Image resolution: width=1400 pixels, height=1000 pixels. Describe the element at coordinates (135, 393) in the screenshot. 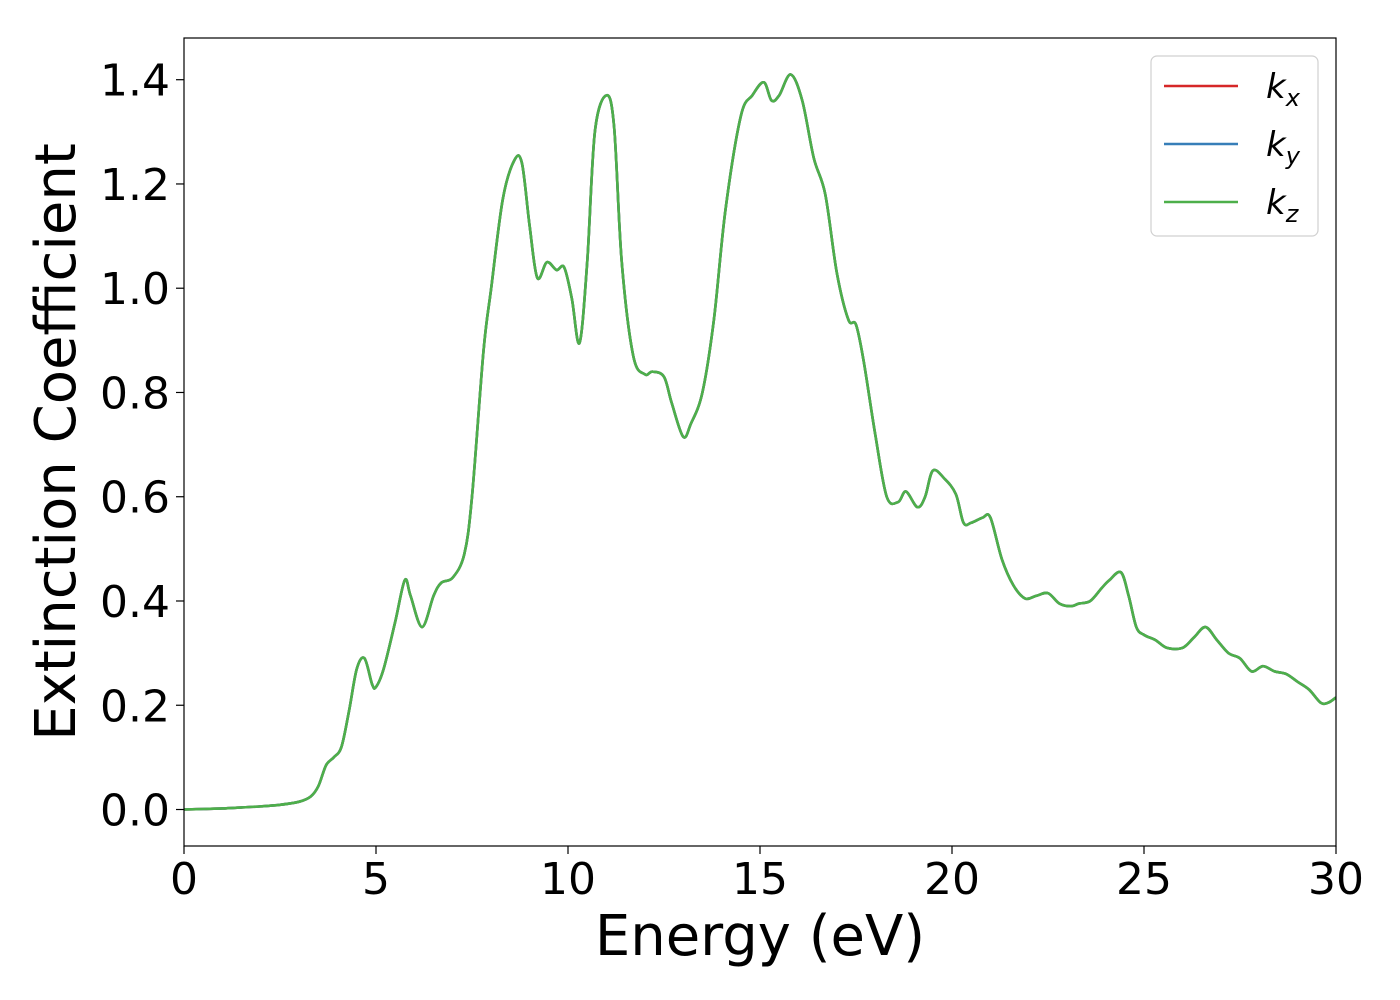

I see `y-tick-label: 0.8` at that location.